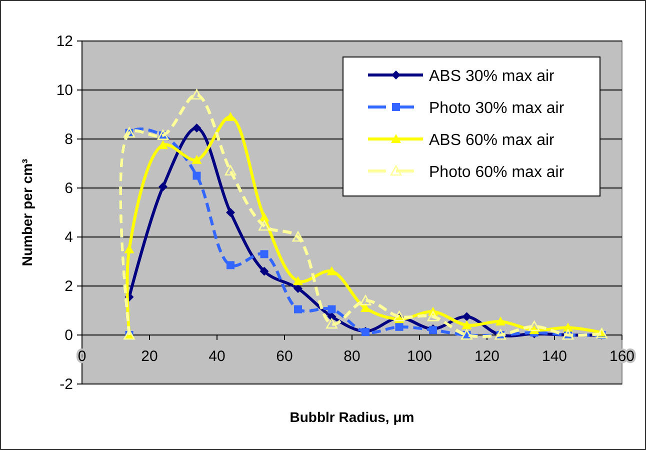 Image resolution: width=646 pixels, height=450 pixels. What do you see at coordinates (419, 356) in the screenshot?
I see `x-tick-label: 100` at bounding box center [419, 356].